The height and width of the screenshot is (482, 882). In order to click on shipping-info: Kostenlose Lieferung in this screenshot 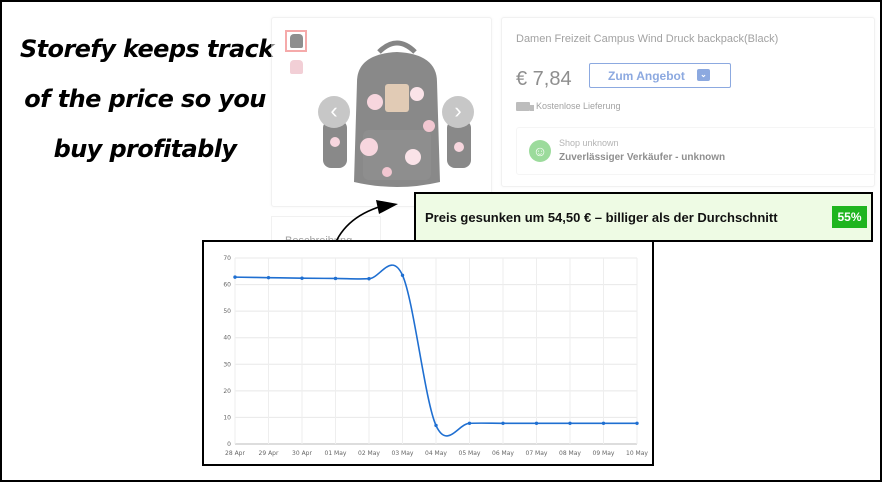, I will do `click(568, 106)`.